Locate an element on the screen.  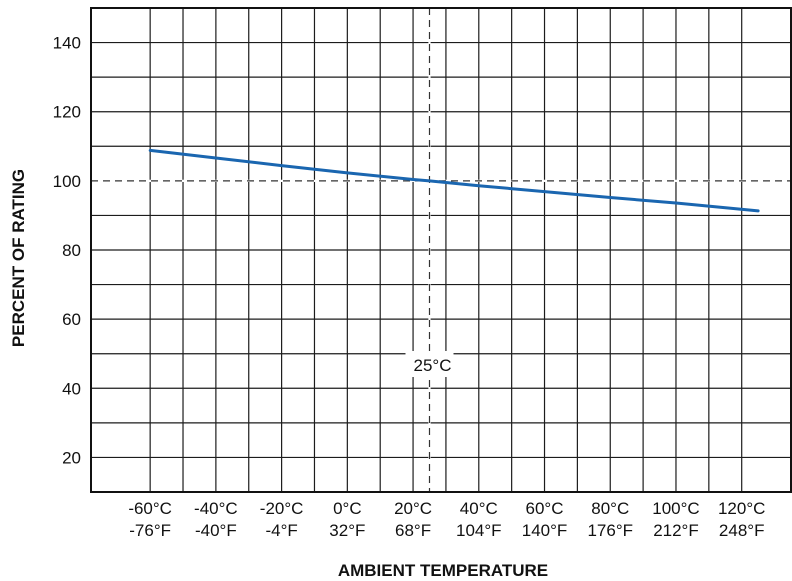
y-tick-label: 40 is located at coordinates (71, 388).